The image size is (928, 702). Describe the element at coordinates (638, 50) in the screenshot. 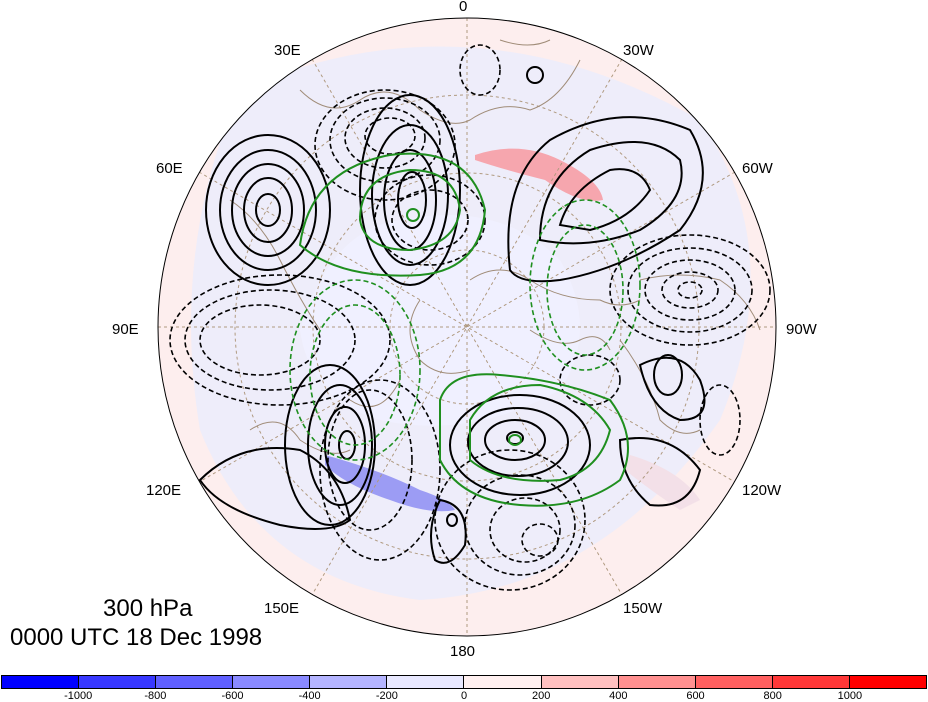

I see `lon-label-30w: 30W` at that location.